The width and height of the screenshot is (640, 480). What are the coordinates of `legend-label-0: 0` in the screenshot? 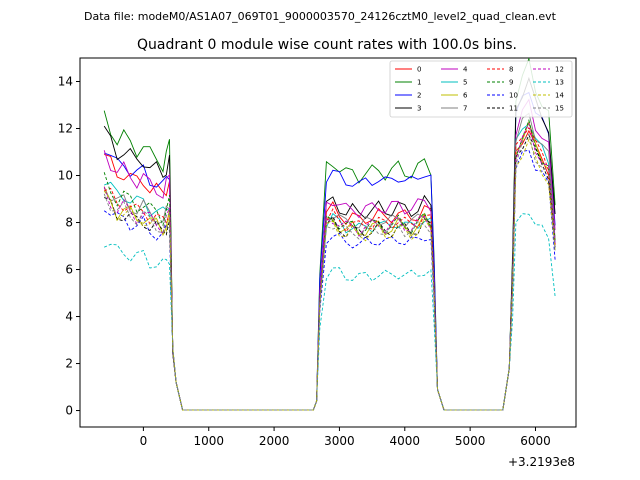 It's located at (419, 70).